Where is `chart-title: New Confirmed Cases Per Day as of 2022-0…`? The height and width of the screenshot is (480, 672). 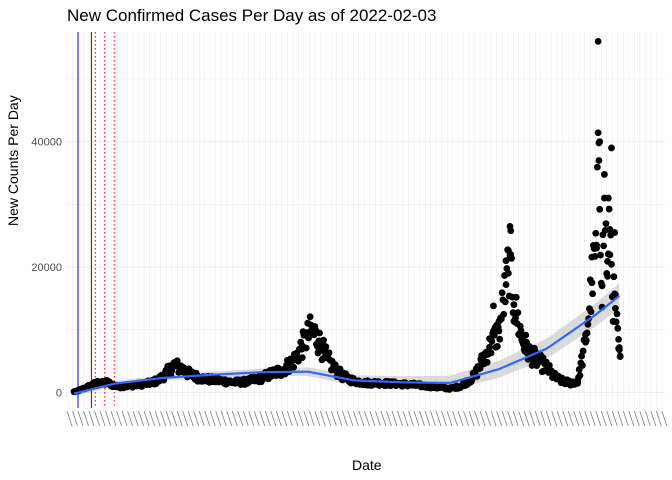
chart-title: New Confirmed Cases Per Day as of 2022-0… is located at coordinates (252, 15).